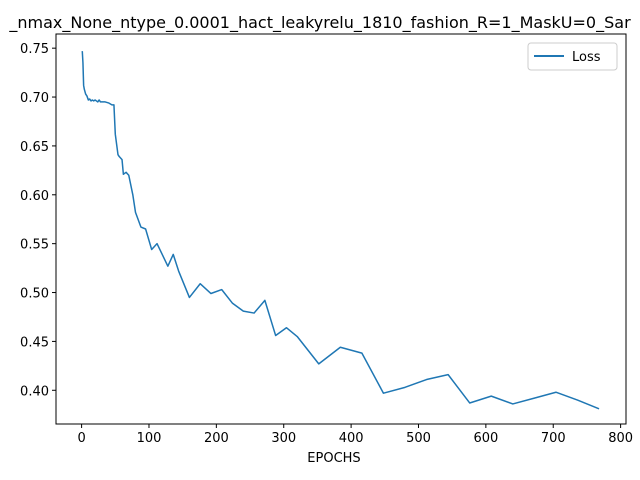 This screenshot has width=640, height=480. I want to click on y-tick-label: 0.50, so click(34, 294).